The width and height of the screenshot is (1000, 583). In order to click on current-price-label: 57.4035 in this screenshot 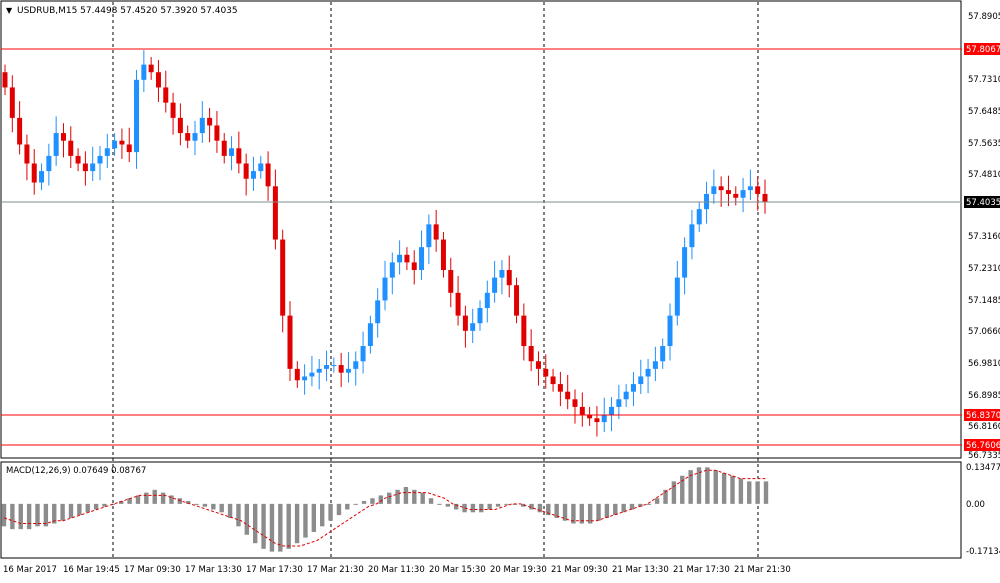, I will do `click(983, 203)`.